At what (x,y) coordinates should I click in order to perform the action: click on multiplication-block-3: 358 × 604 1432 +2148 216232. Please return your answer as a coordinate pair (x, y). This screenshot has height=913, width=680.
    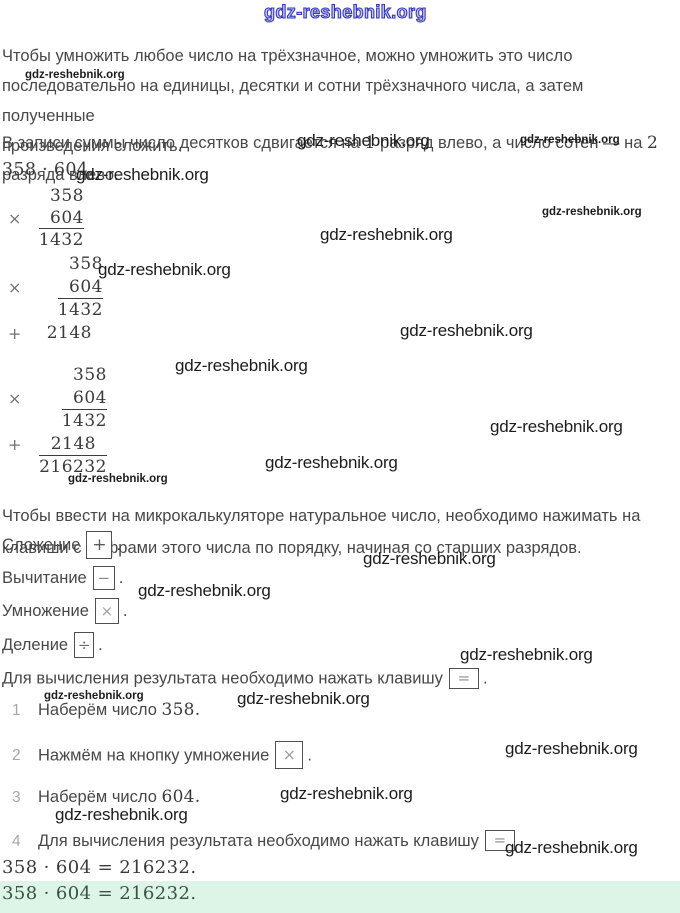
    Looking at the image, I should click on (53, 419).